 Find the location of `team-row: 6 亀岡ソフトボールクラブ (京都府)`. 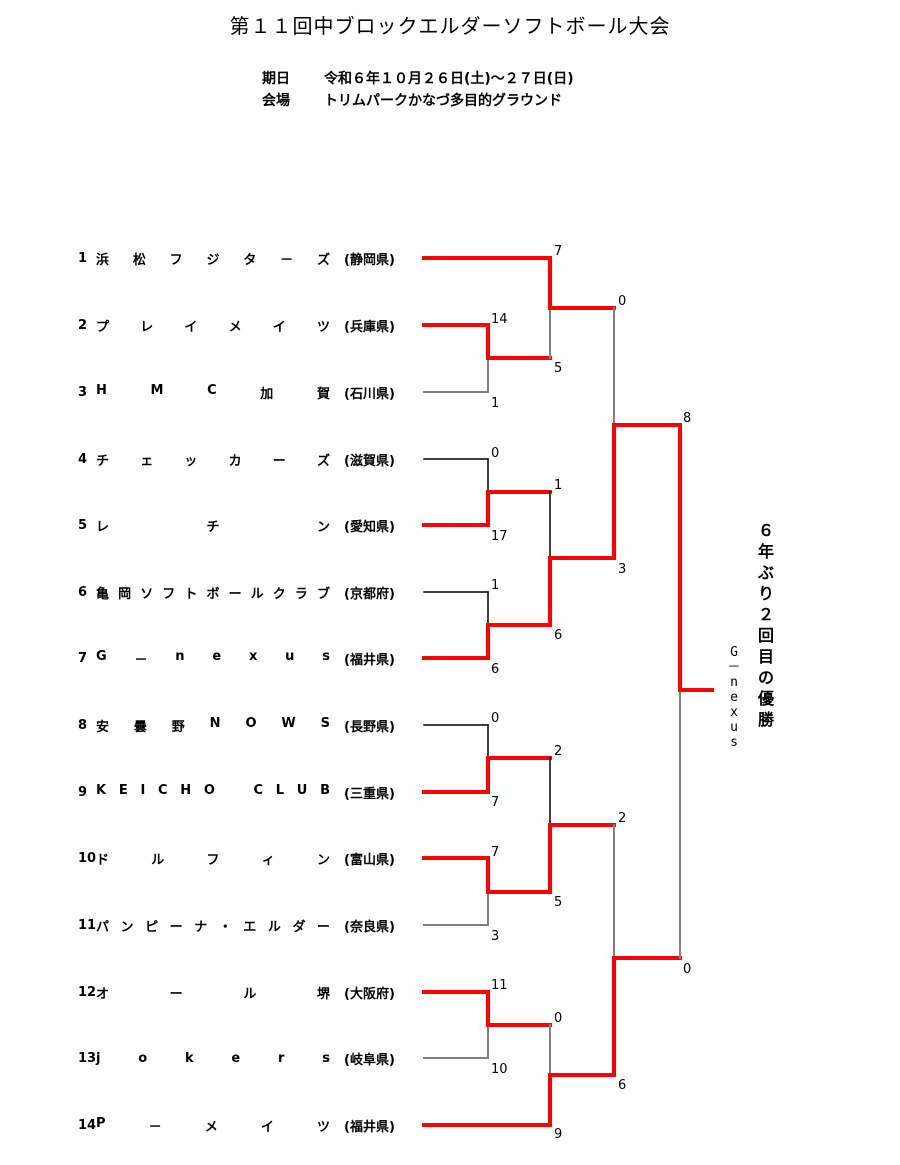

team-row: 6 亀岡ソフトボールクラブ (京都府) is located at coordinates (251, 592).